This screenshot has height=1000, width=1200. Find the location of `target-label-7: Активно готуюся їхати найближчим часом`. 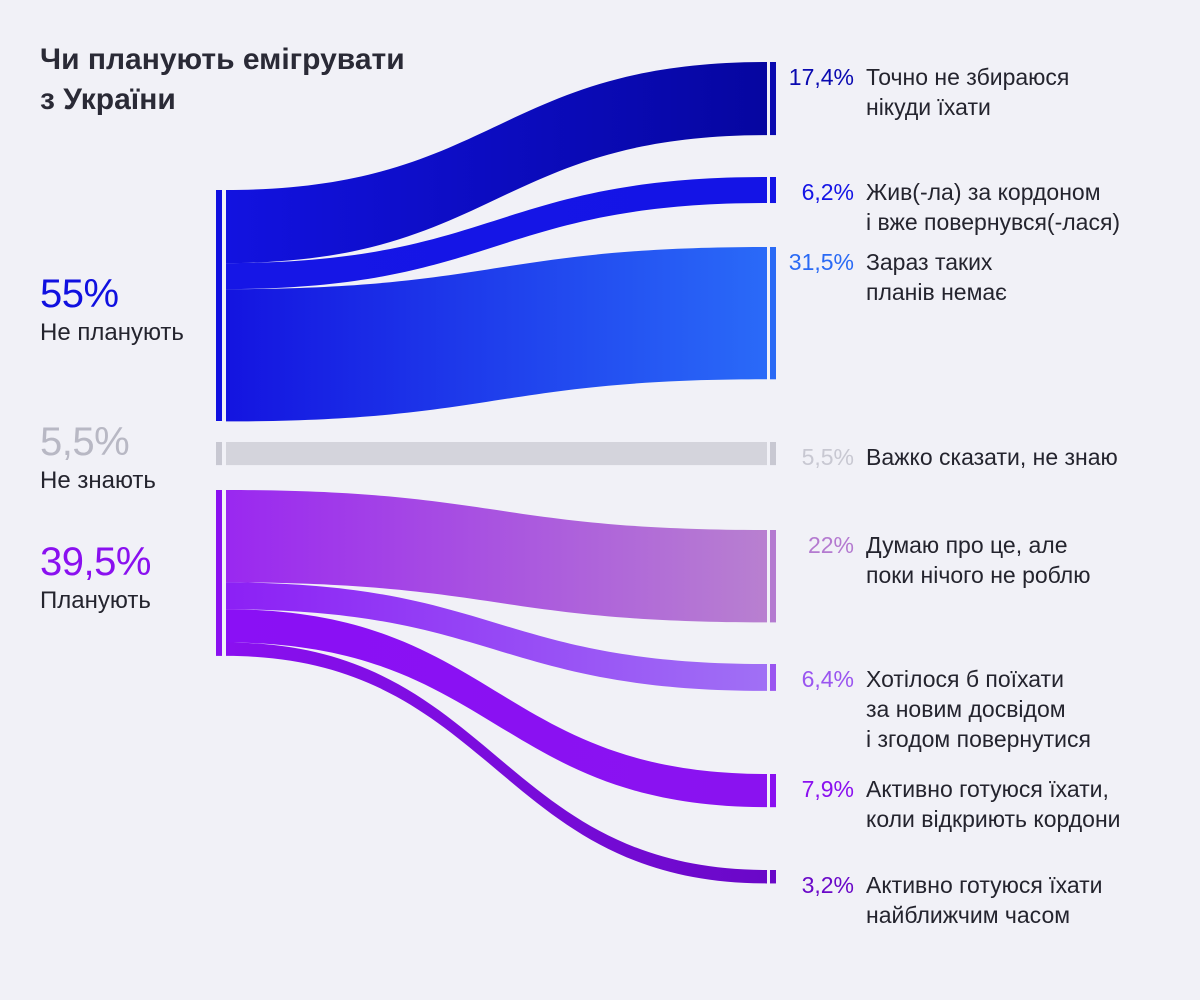

target-label-7: Активно готуюся їхати найближчим часом is located at coordinates (984, 900).